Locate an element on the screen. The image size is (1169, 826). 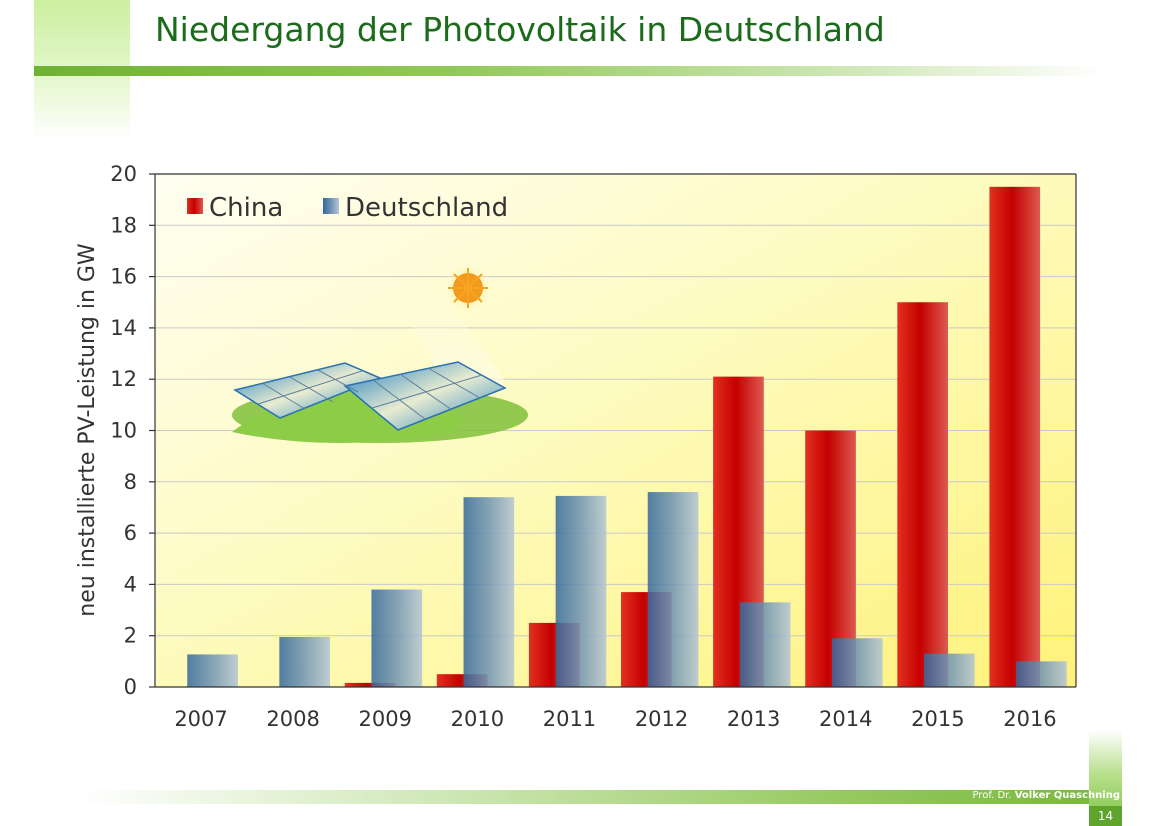
y-tick-label: 12 is located at coordinates (123, 379).